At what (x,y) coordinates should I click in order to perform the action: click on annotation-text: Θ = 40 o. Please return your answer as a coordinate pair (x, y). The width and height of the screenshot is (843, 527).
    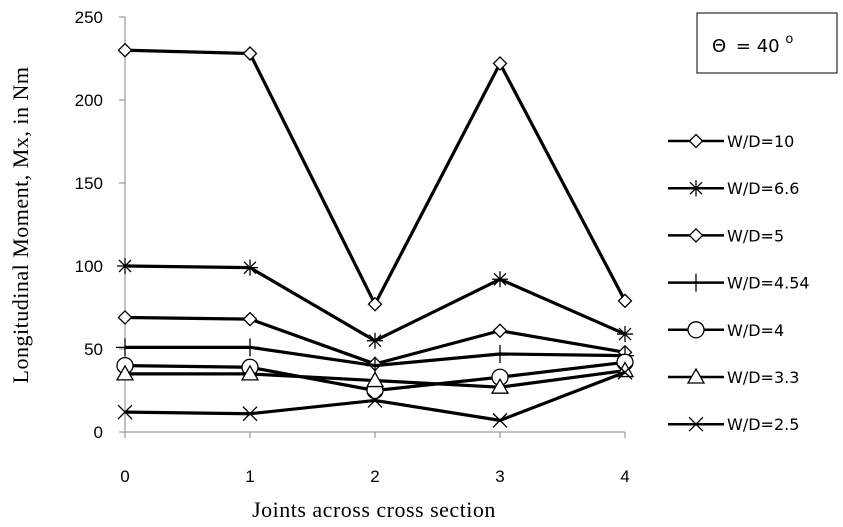
    Looking at the image, I should click on (752, 44).